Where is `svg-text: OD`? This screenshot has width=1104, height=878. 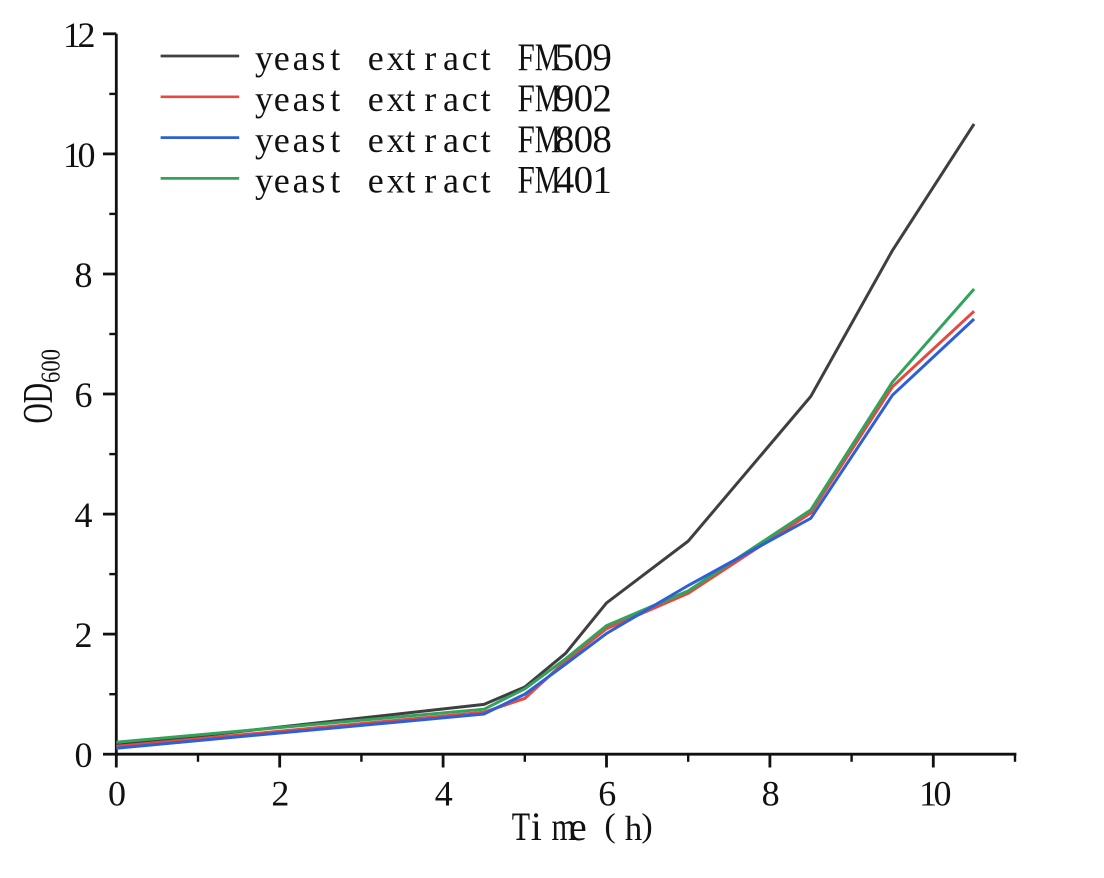
svg-text: OD is located at coordinates (39, 403).